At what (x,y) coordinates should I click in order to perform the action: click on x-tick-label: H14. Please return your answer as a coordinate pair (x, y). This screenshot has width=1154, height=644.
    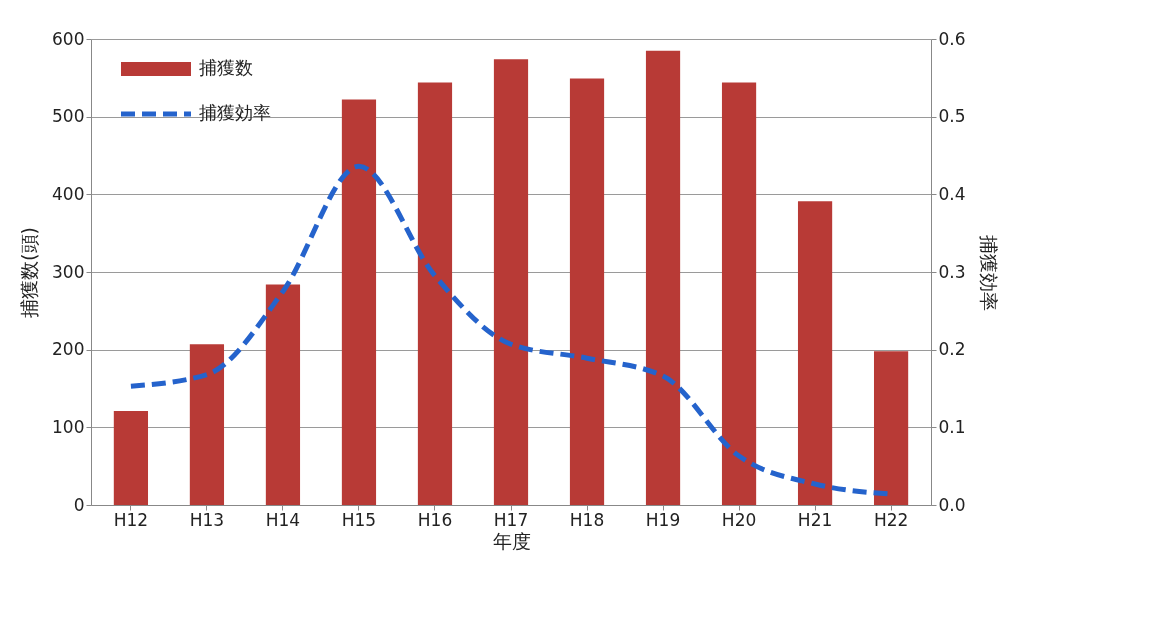
    Looking at the image, I should click on (283, 519).